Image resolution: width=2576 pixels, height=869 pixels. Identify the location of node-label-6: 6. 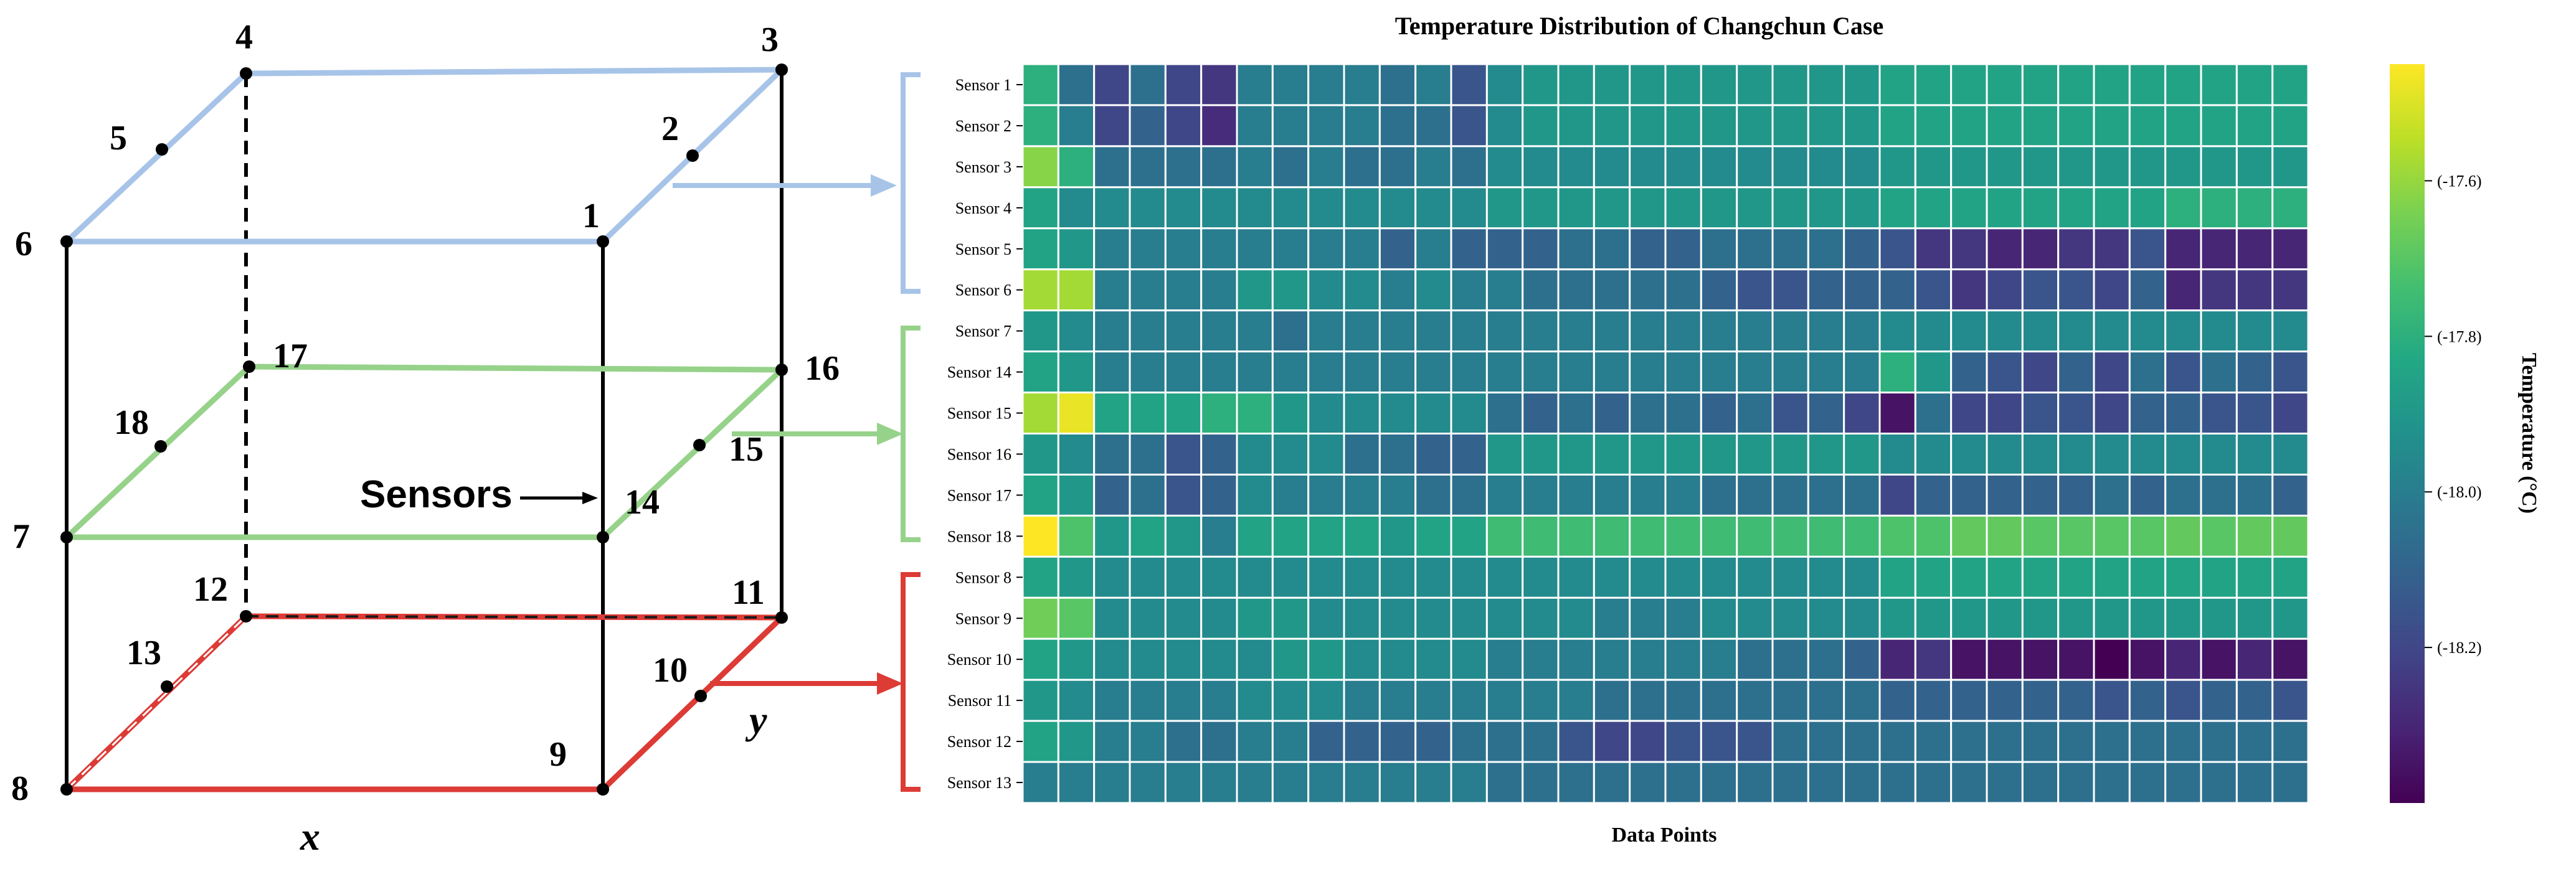
(24, 244).